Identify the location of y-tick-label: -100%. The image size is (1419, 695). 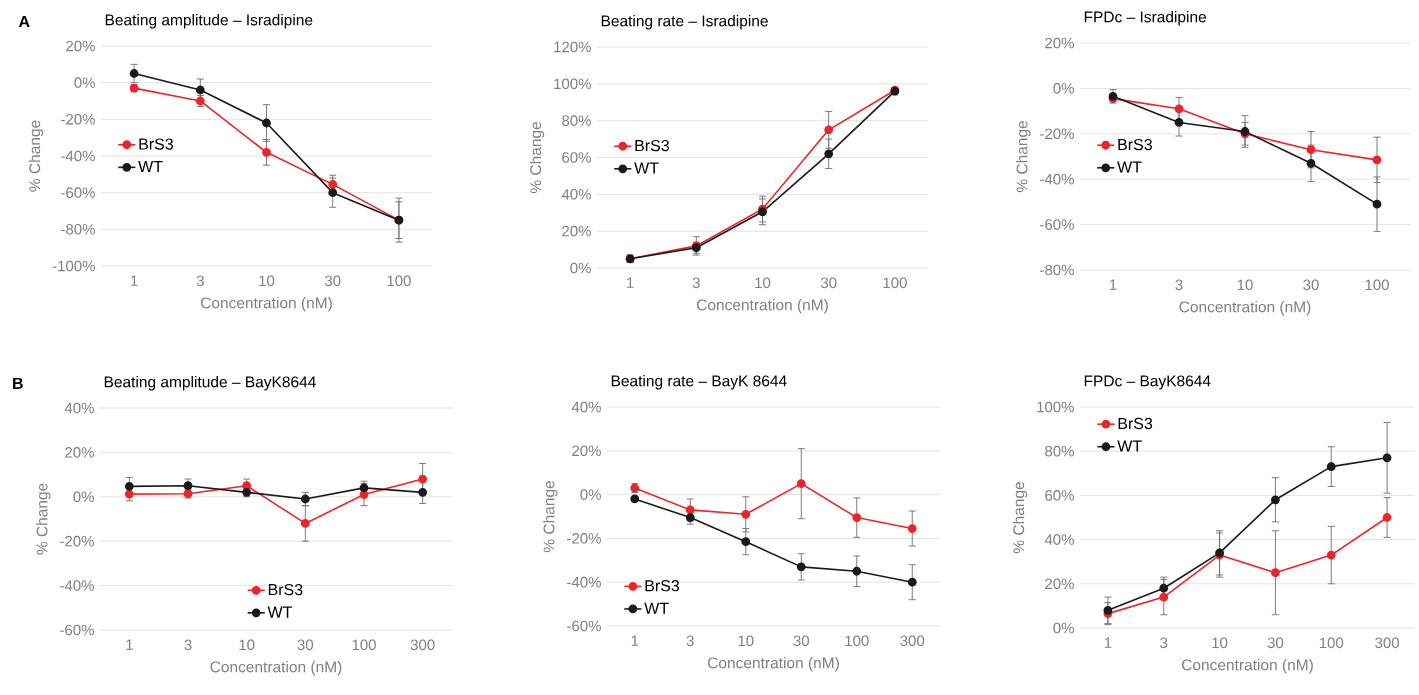
(73, 266).